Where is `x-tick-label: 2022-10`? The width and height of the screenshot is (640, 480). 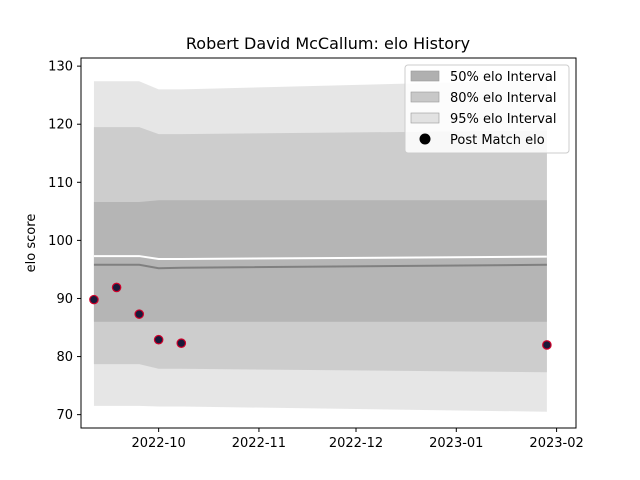
x-tick-label: 2022-10 is located at coordinates (158, 443).